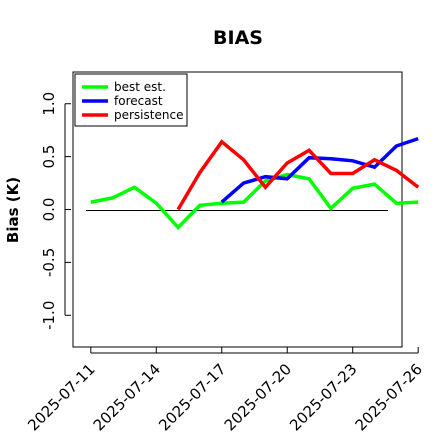 The image size is (440, 440). I want to click on y-tick-label: 0.0, so click(49, 210).